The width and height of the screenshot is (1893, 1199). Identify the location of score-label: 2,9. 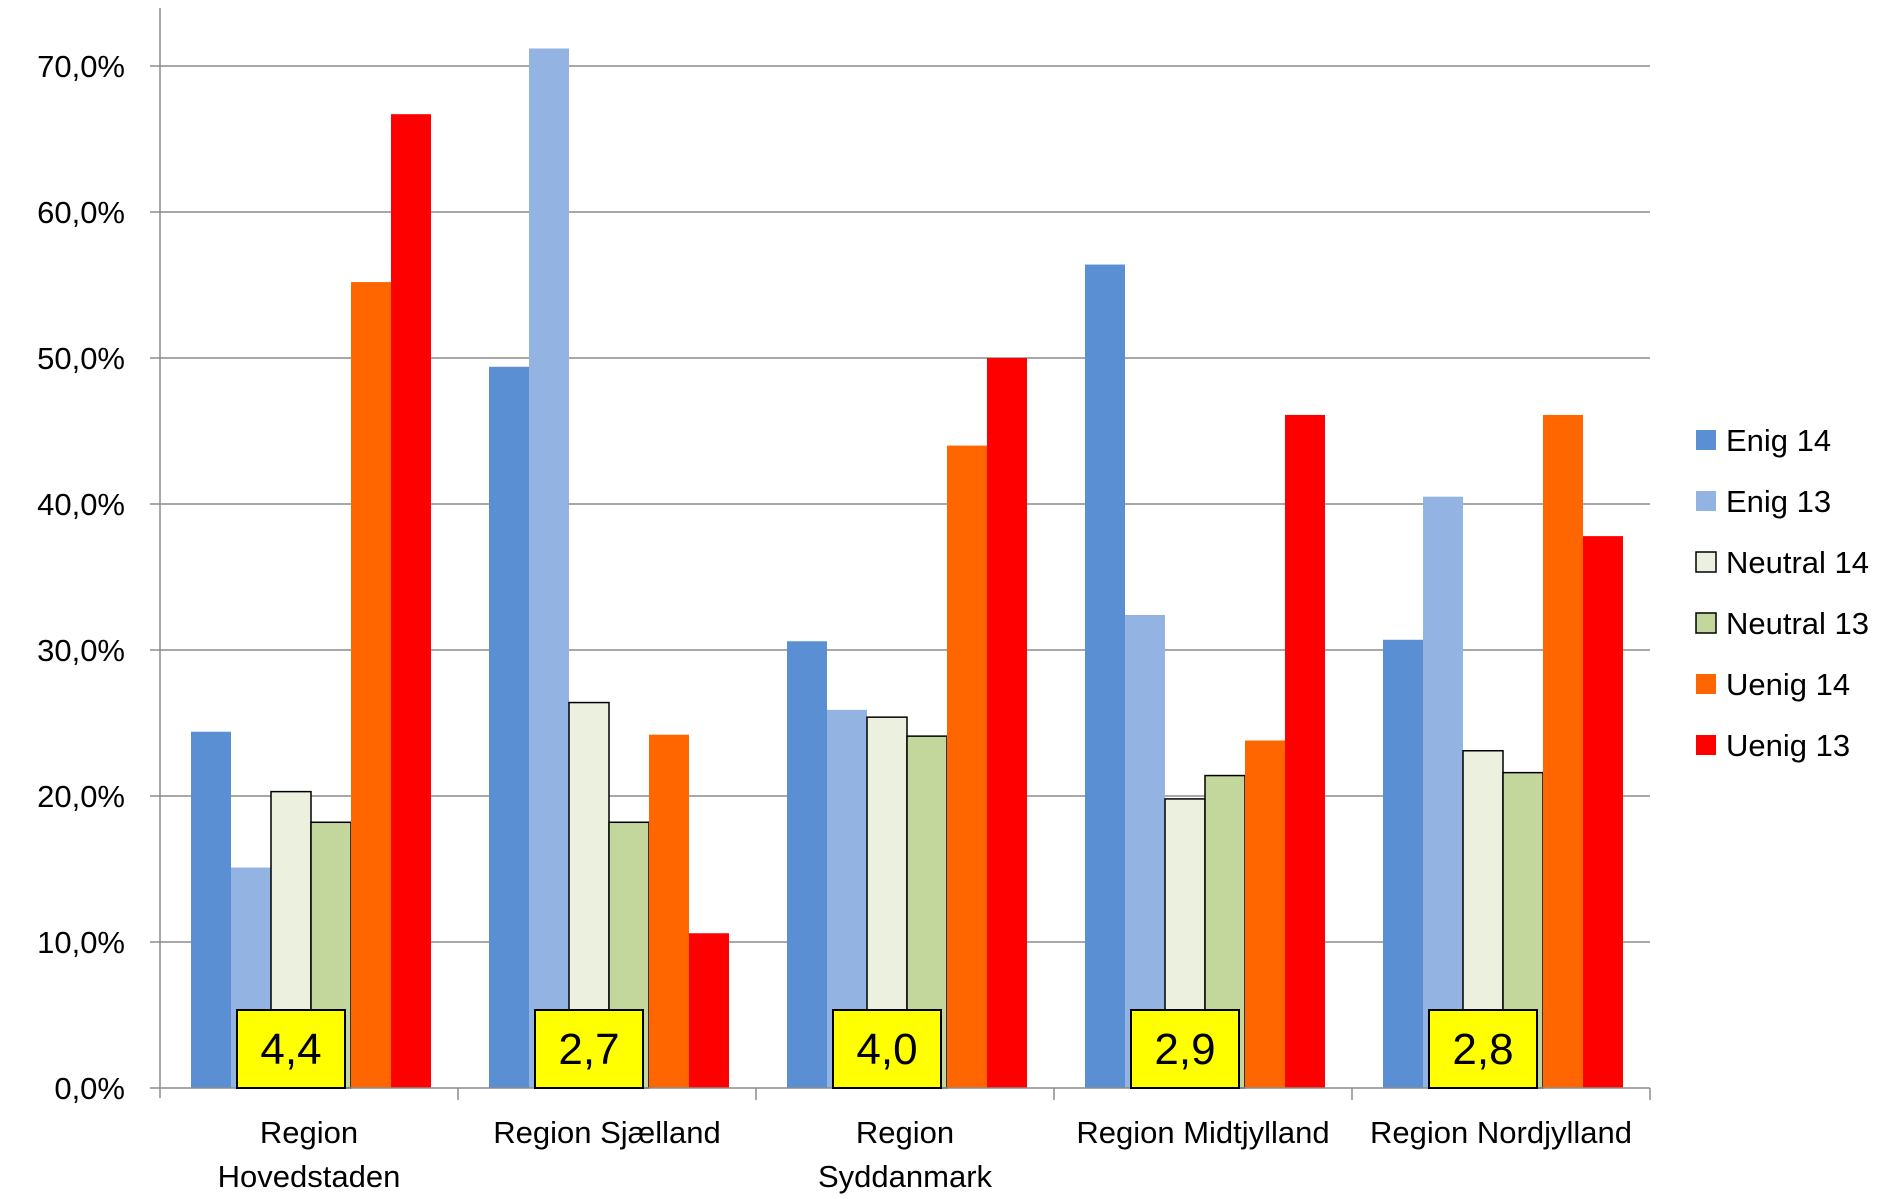
(1184, 1049).